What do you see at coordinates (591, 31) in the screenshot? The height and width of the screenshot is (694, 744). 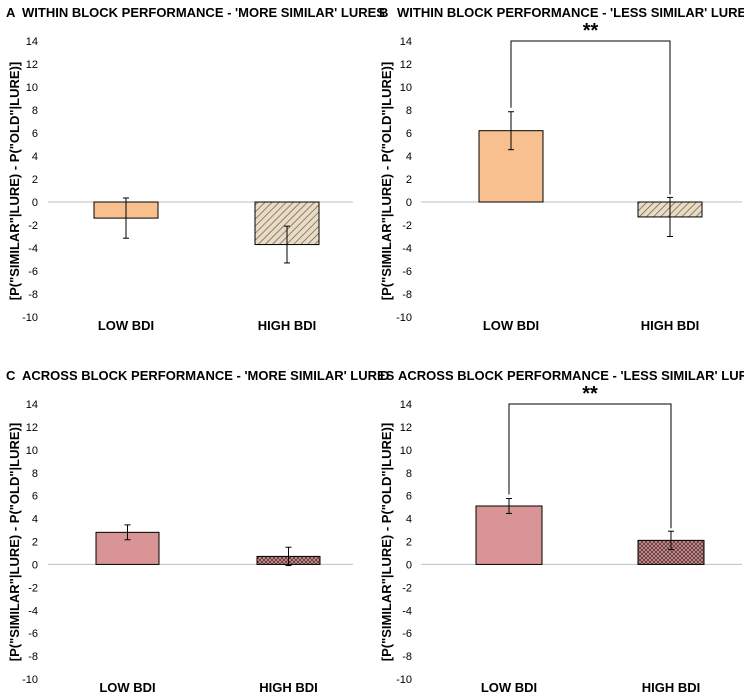 I see `panel-b-significance-stars: **` at bounding box center [591, 31].